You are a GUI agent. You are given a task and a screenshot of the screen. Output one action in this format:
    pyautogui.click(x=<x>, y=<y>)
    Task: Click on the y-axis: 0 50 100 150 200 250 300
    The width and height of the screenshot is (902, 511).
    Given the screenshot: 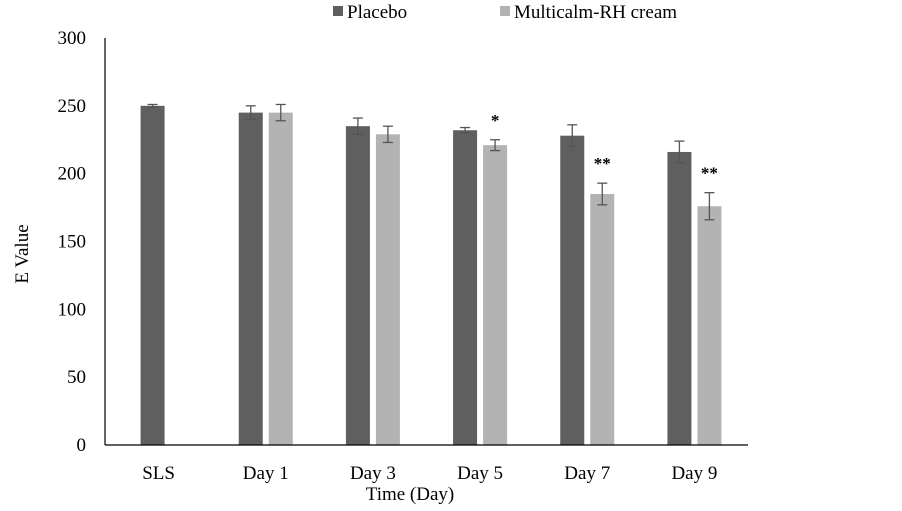 What is the action you would take?
    pyautogui.click(x=82, y=242)
    